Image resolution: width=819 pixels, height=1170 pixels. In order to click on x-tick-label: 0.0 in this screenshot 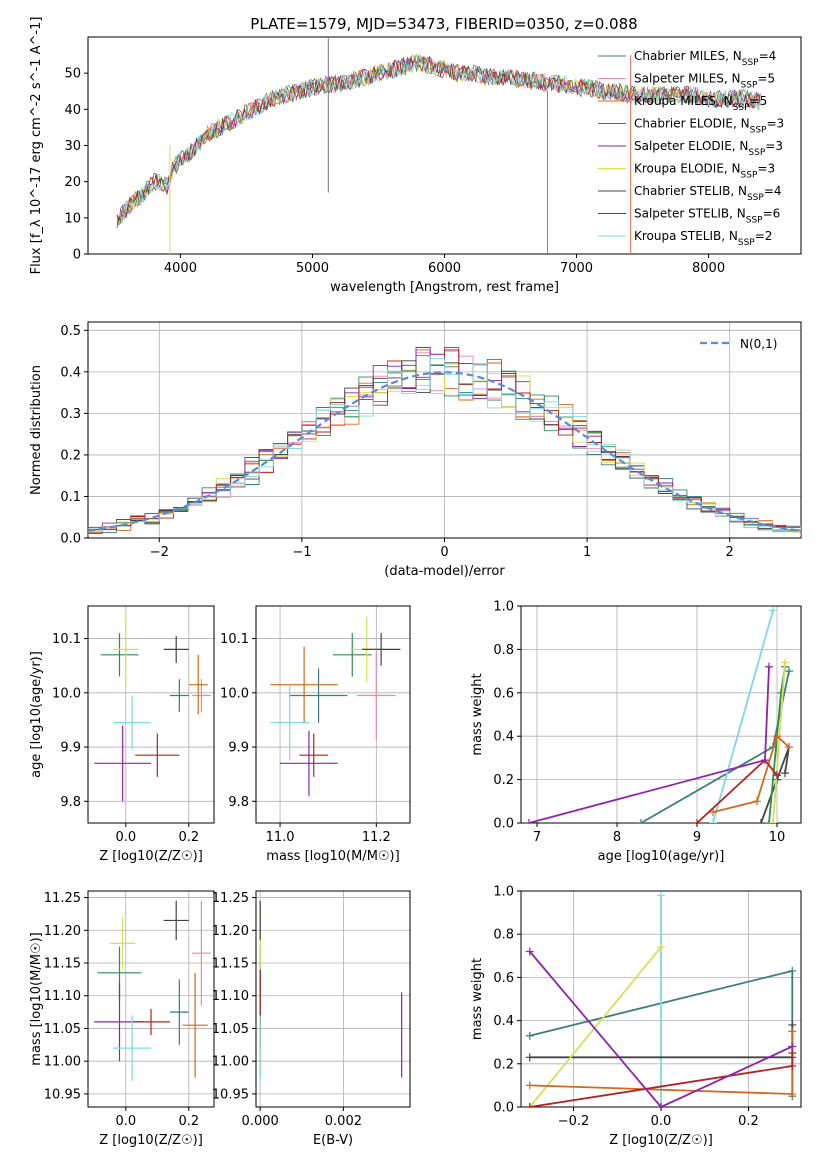, I will do `click(661, 1121)`.